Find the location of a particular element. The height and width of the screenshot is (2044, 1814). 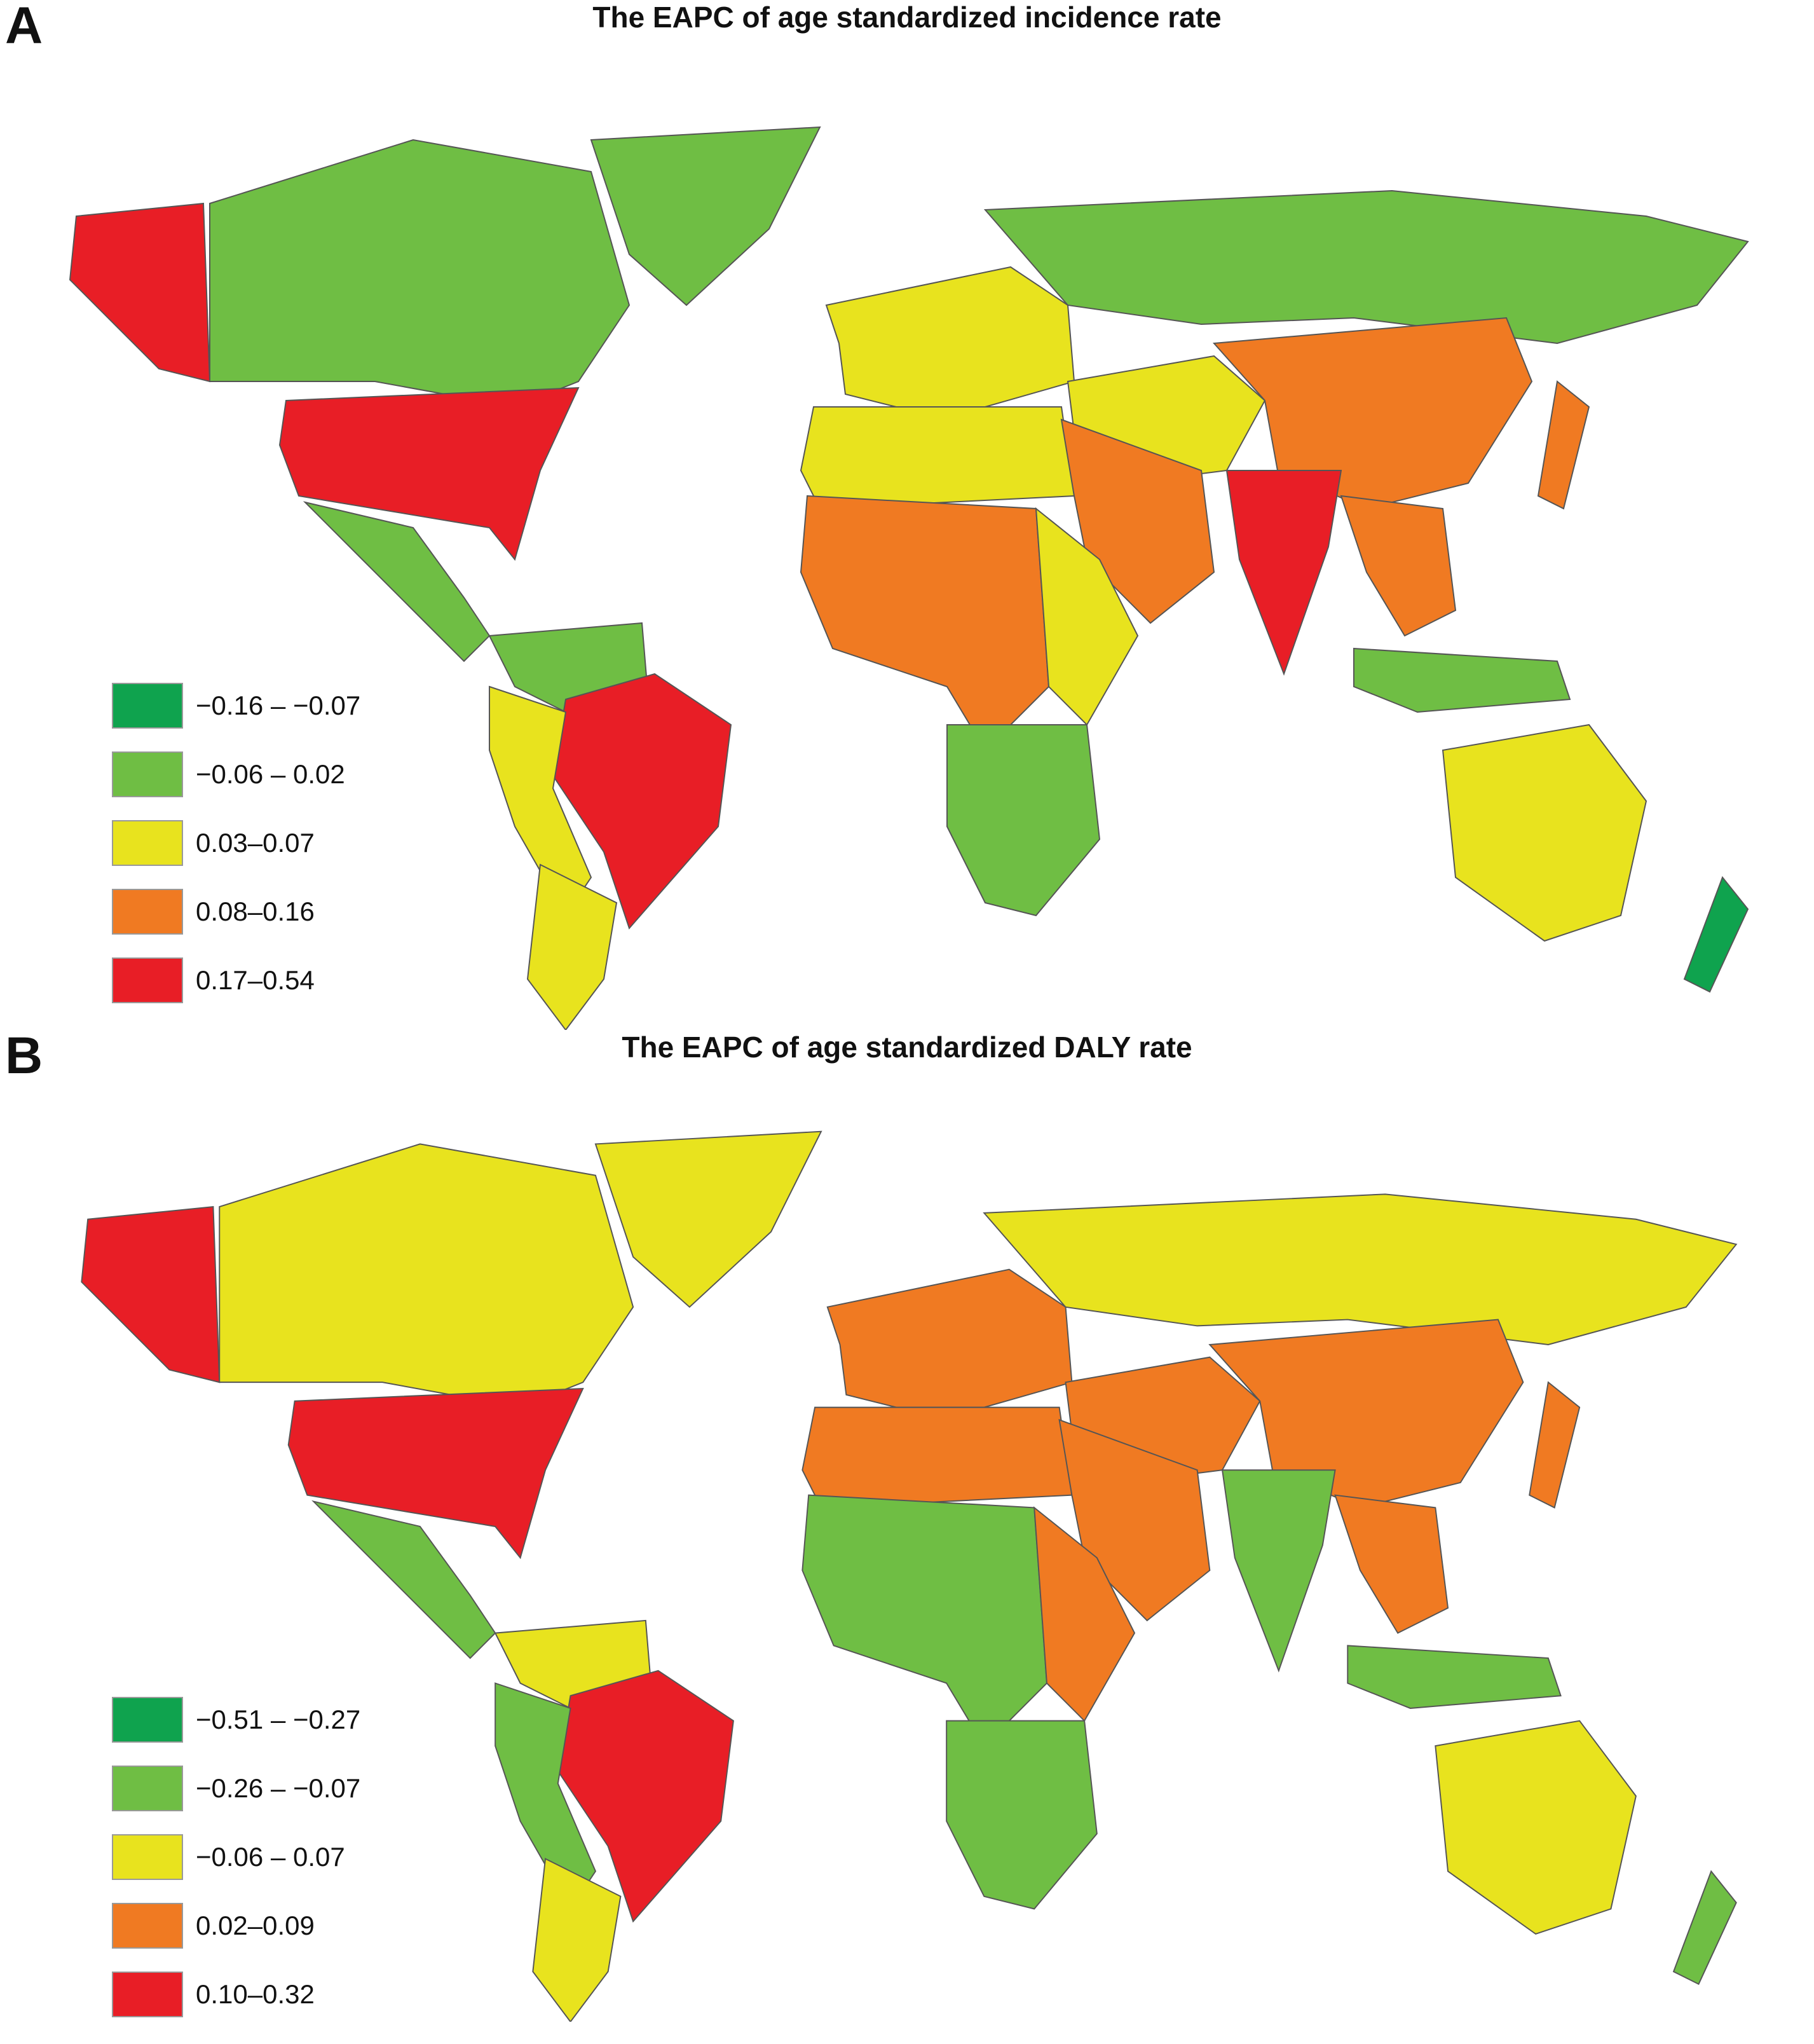

legend-label: −0.51 – −0.27 is located at coordinates (278, 1719).